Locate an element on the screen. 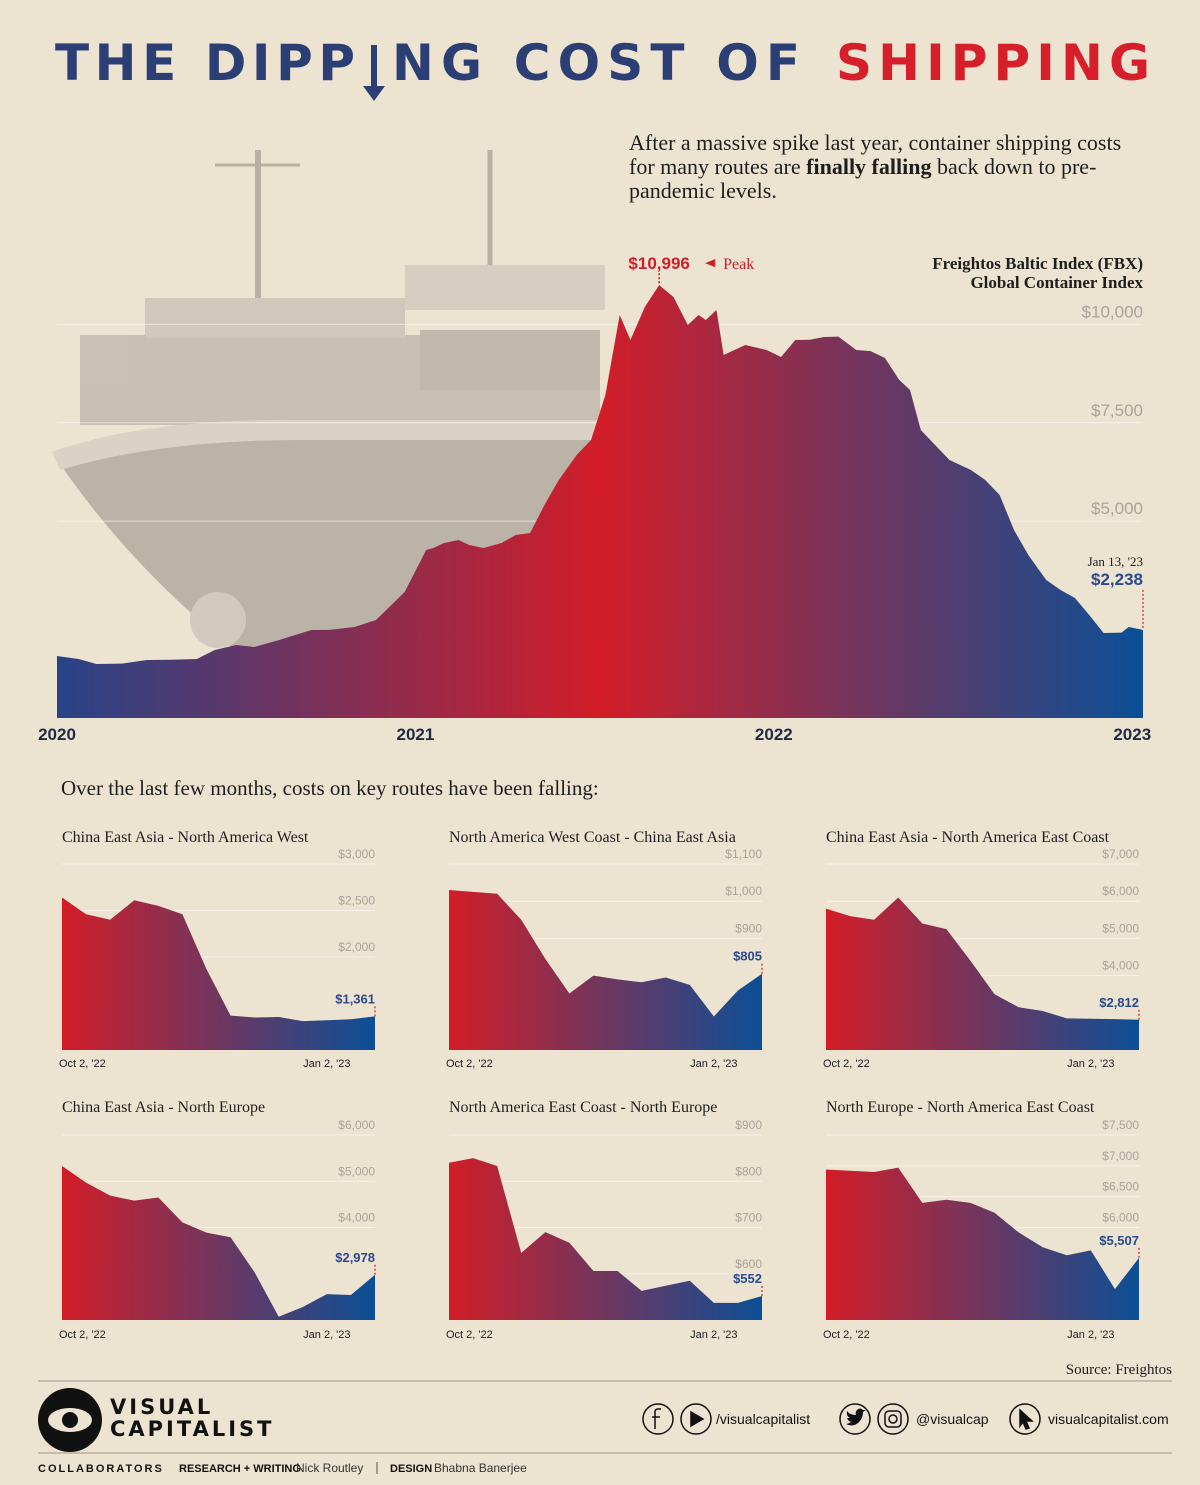 This screenshot has width=1200, height=1485. instagram-glyph is located at coordinates (893, 1419).